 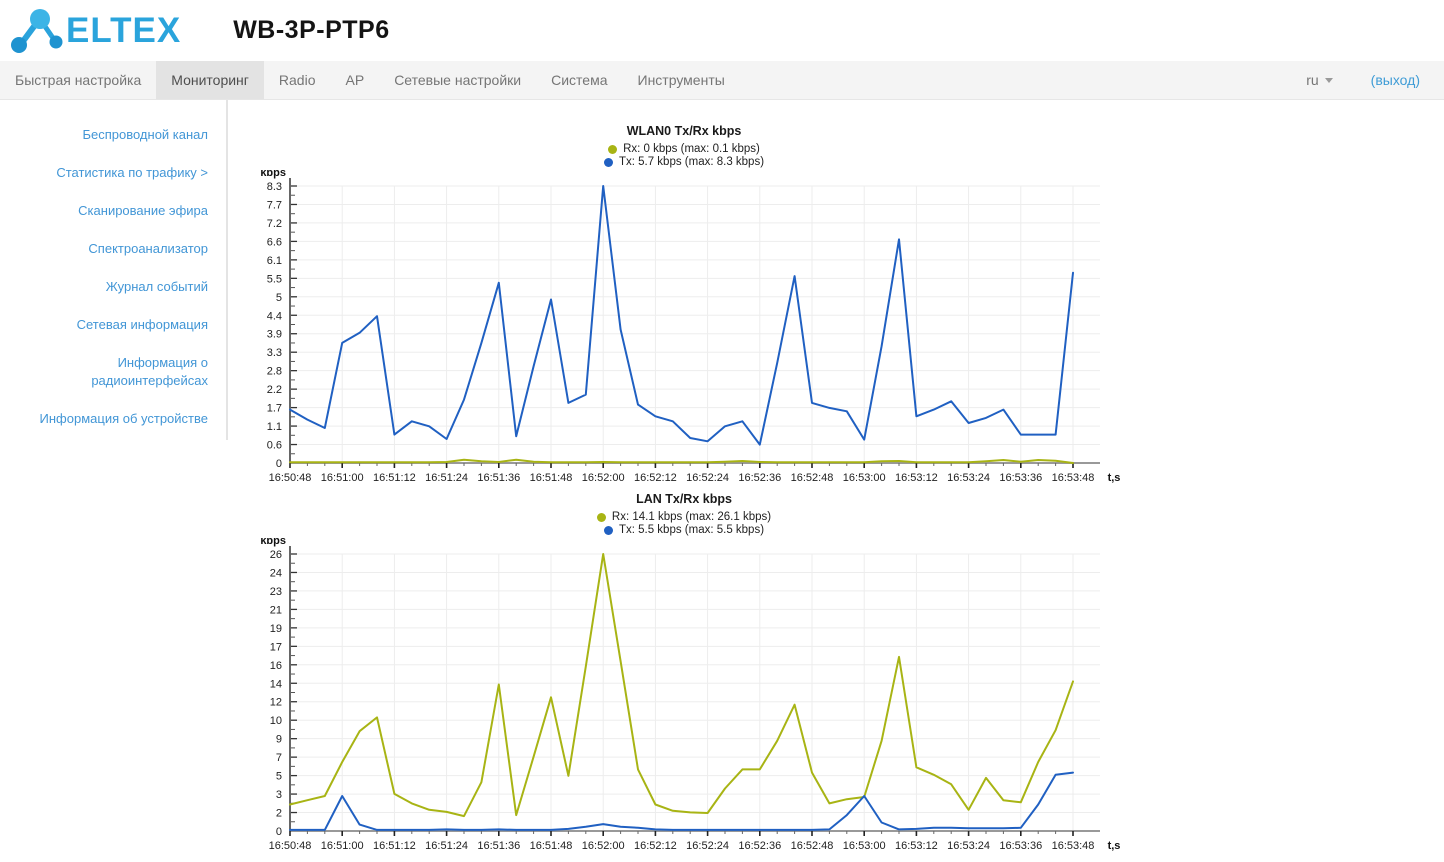 What do you see at coordinates (579, 80) in the screenshot?
I see `tab-system: Система` at bounding box center [579, 80].